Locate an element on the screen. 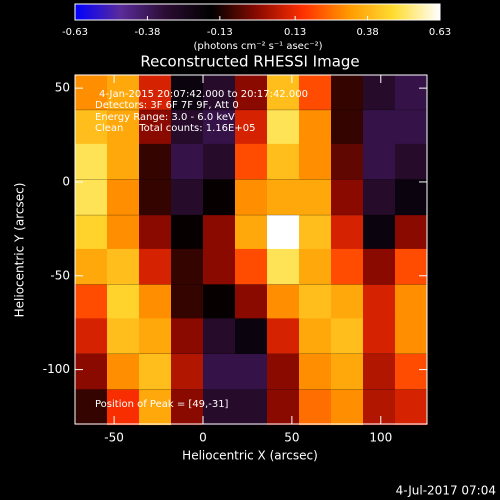  chart-title: Reconstructed RHESSI Image is located at coordinates (249, 62).